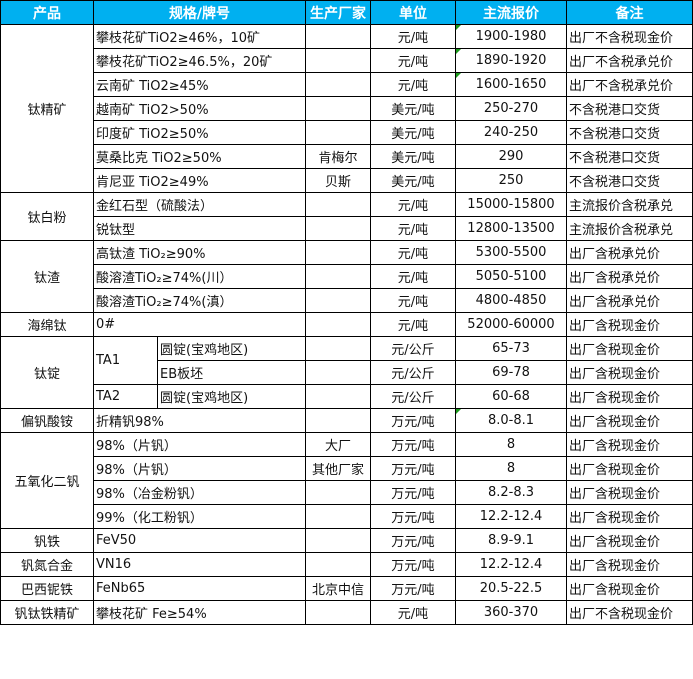  What do you see at coordinates (125, 396) in the screenshot?
I see `grade-cell: TA2` at bounding box center [125, 396].